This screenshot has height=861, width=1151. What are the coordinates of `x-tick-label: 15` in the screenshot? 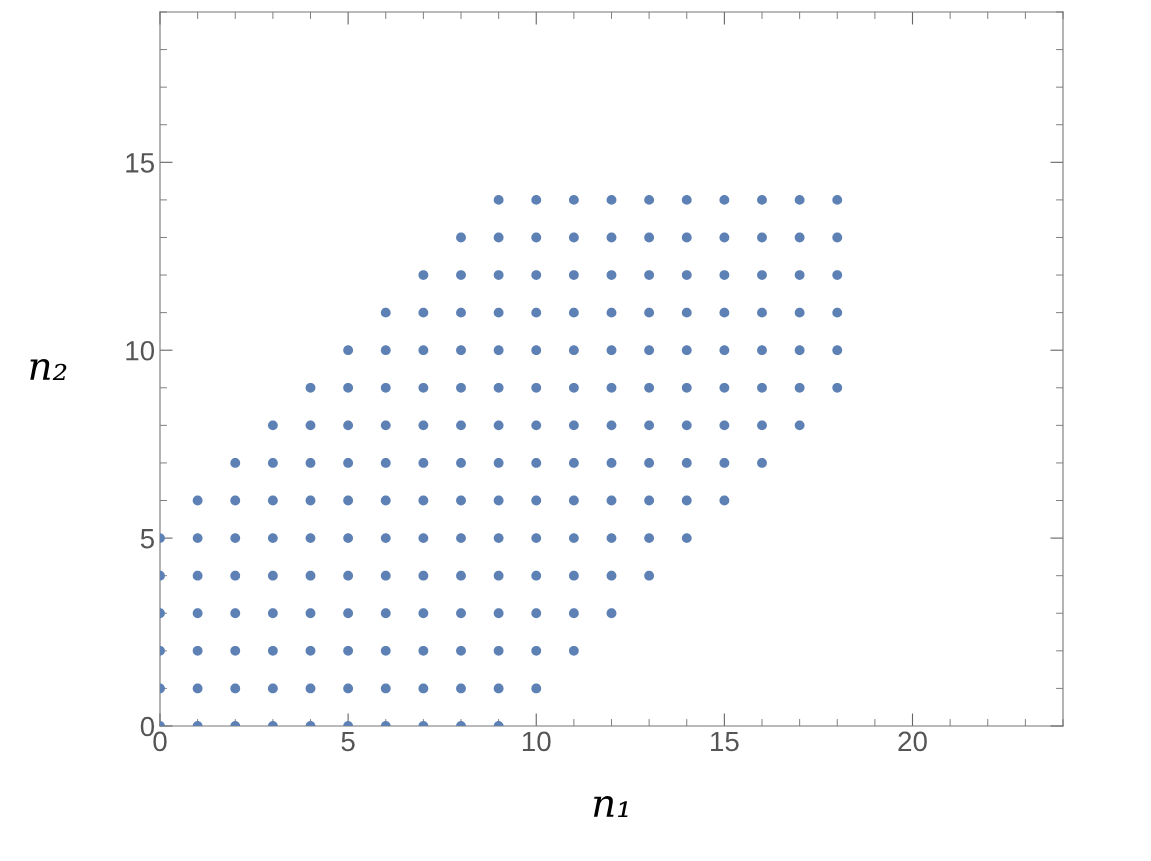 It's located at (725, 741).